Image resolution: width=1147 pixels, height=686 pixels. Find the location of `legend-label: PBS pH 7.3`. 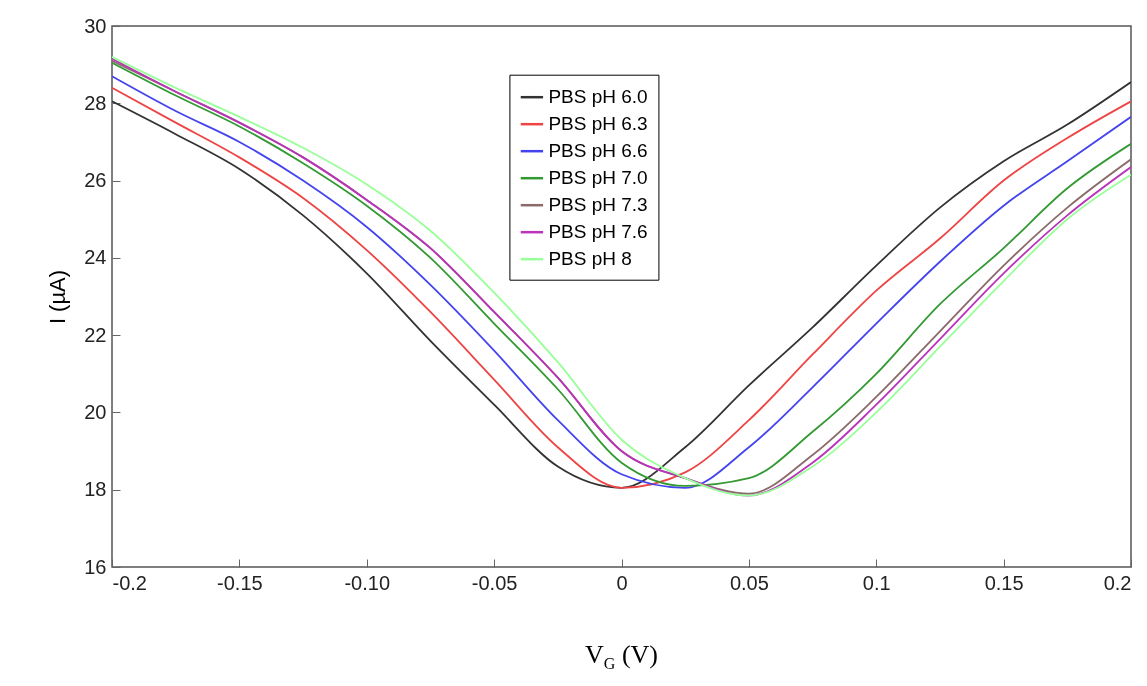

legend-label: PBS pH 7.3 is located at coordinates (598, 205).